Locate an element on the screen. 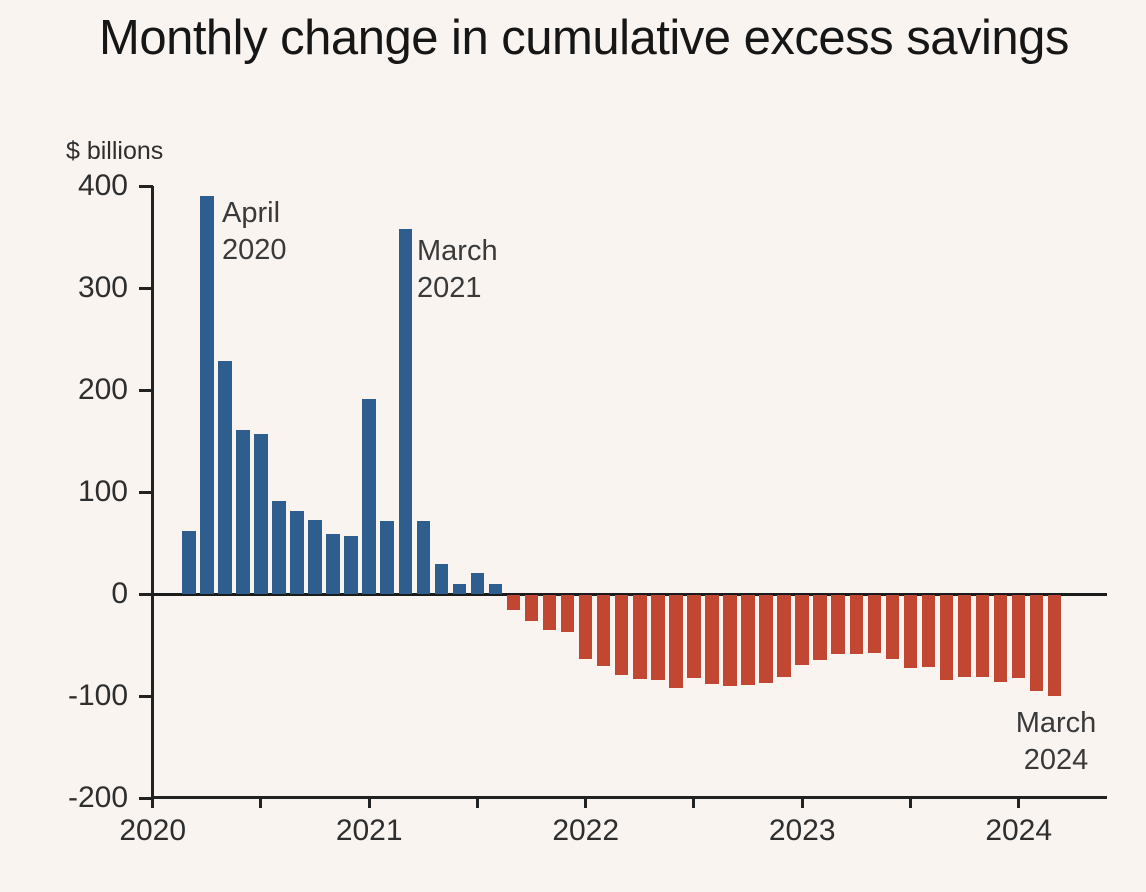 This screenshot has width=1146, height=892. bar-jun-2020 is located at coordinates (243, 511).